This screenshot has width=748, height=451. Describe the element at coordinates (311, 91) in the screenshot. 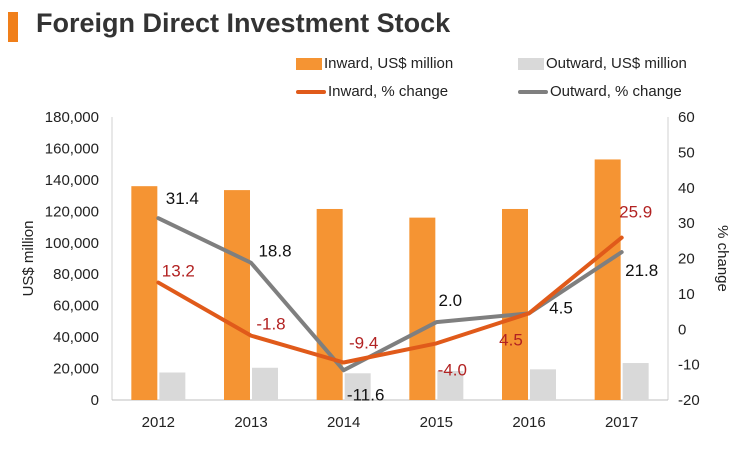

I see `legend-inward-line-swatch` at that location.